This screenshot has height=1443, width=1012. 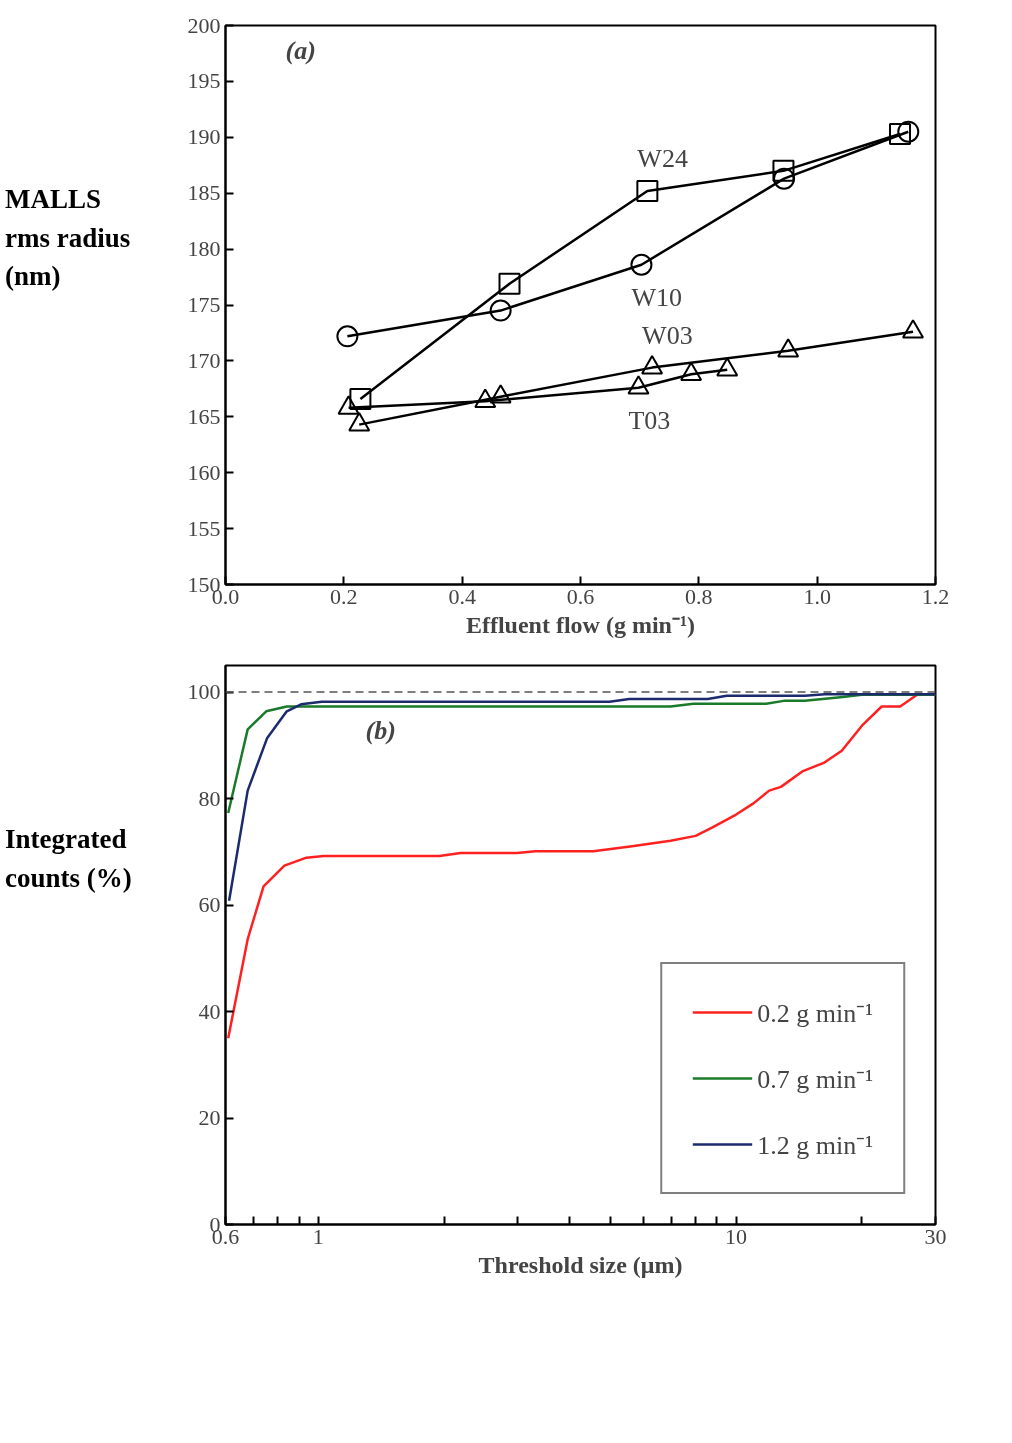 What do you see at coordinates (204, 25) in the screenshot?
I see `y-tick-label: 200` at bounding box center [204, 25].